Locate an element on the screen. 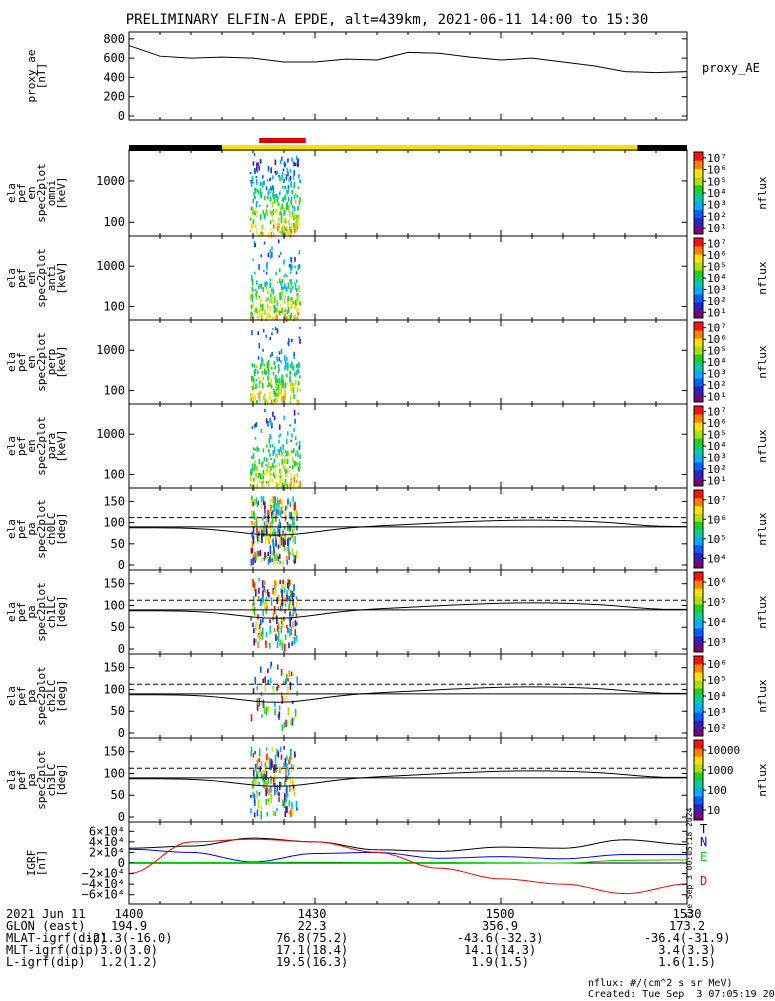  ae-ytick-label: 0 is located at coordinates (121, 116).